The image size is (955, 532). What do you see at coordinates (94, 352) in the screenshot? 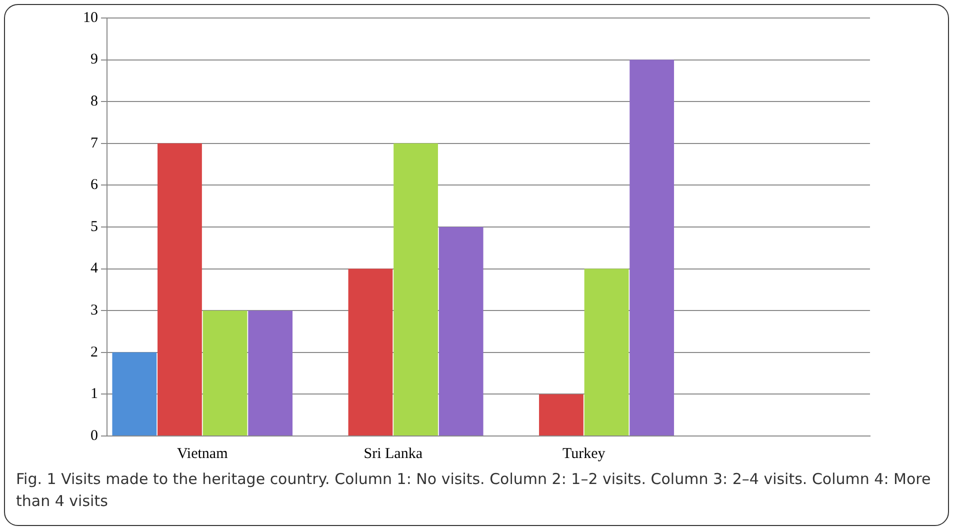
I see `y-tick-label: 2` at bounding box center [94, 352].